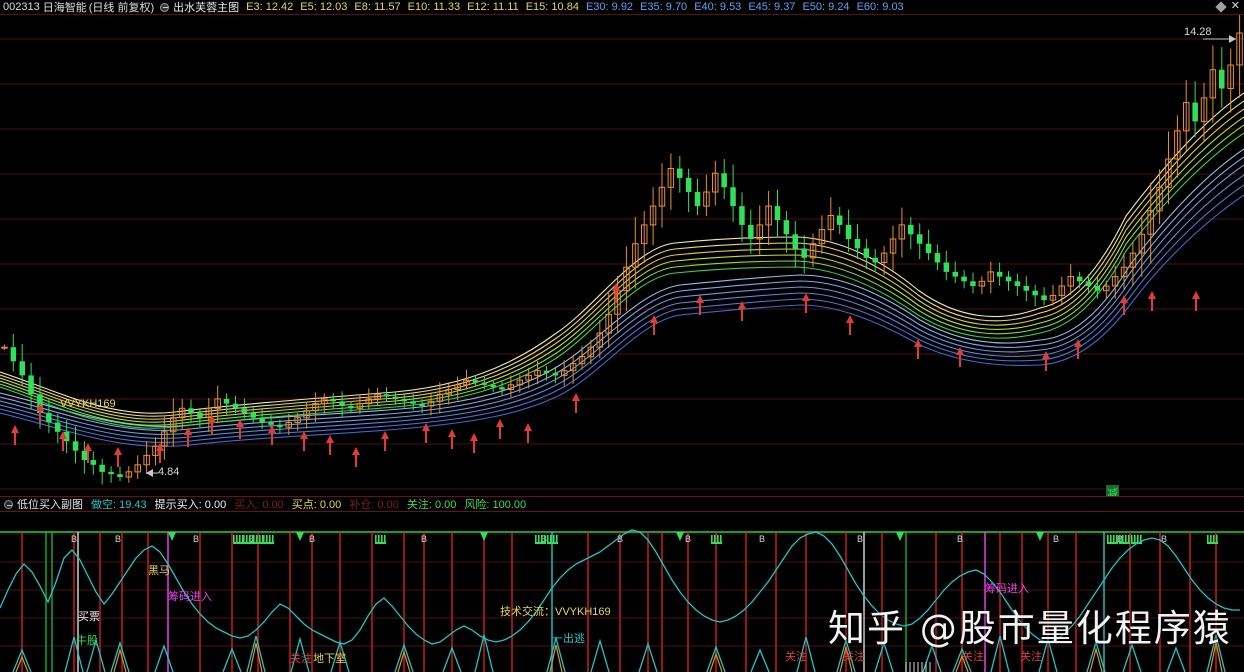  I want to click on sub-annotation: 买票, so click(89, 617).